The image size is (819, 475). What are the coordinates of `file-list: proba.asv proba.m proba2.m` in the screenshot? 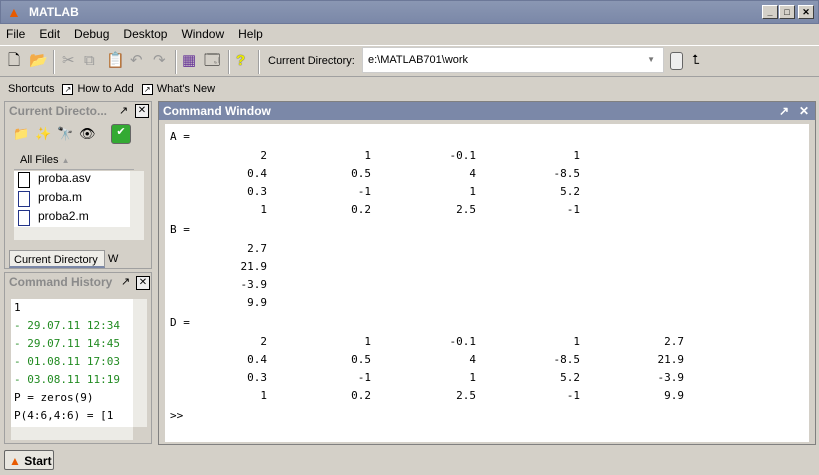 It's located at (72, 199).